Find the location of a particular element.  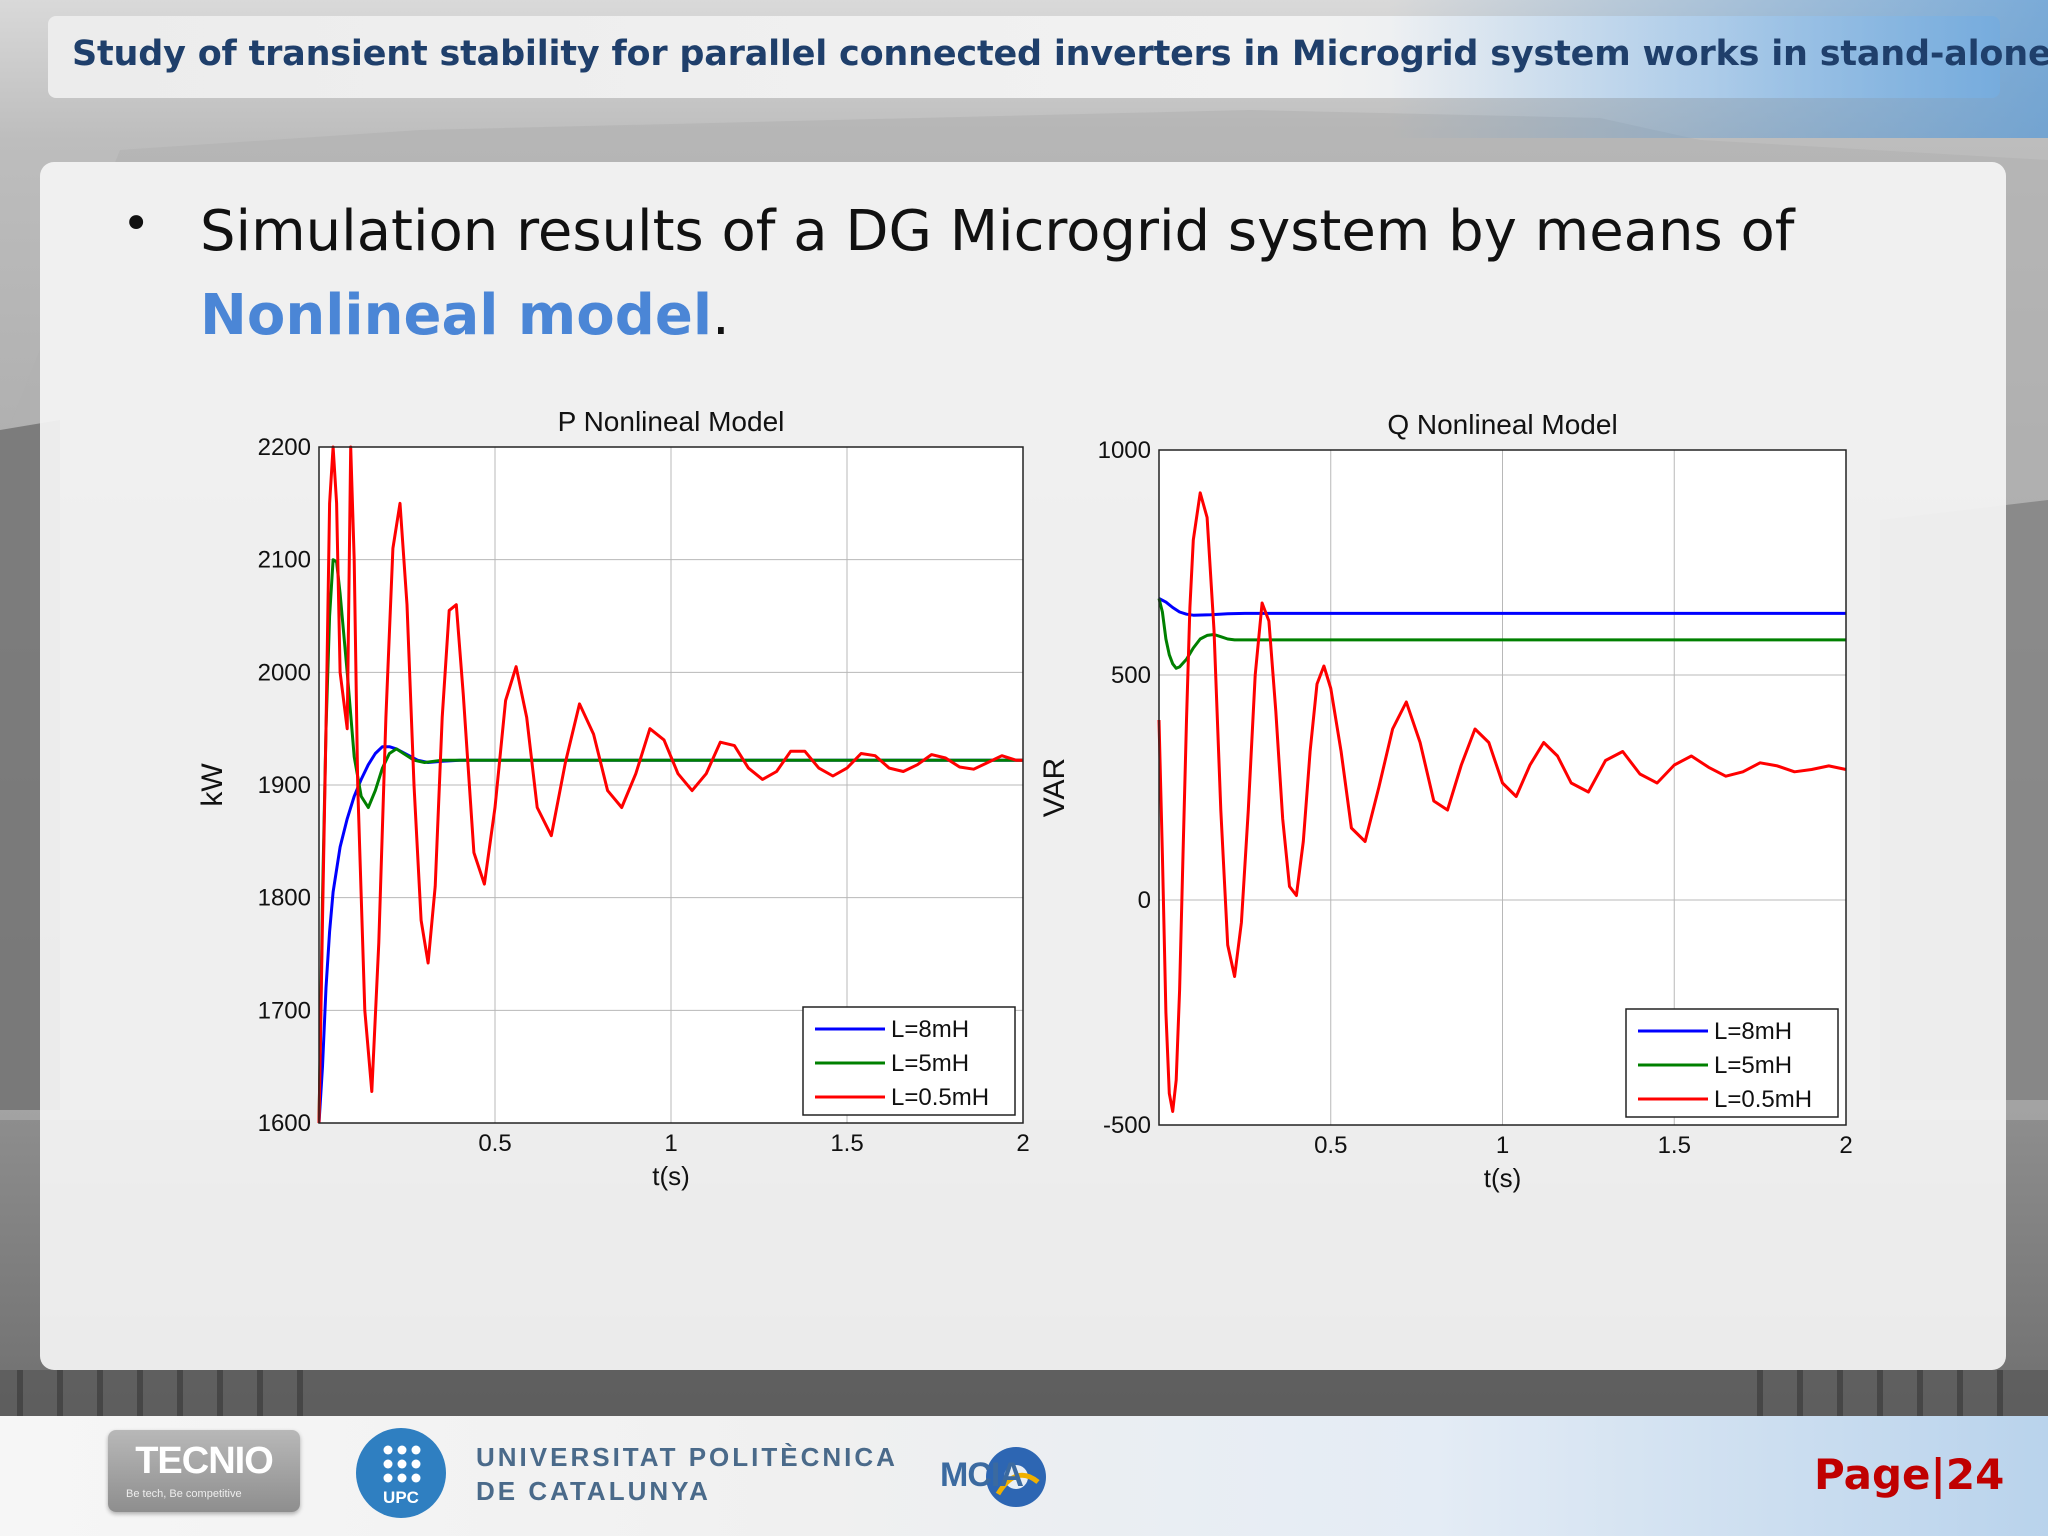

plot-frame is located at coordinates (1502, 787).